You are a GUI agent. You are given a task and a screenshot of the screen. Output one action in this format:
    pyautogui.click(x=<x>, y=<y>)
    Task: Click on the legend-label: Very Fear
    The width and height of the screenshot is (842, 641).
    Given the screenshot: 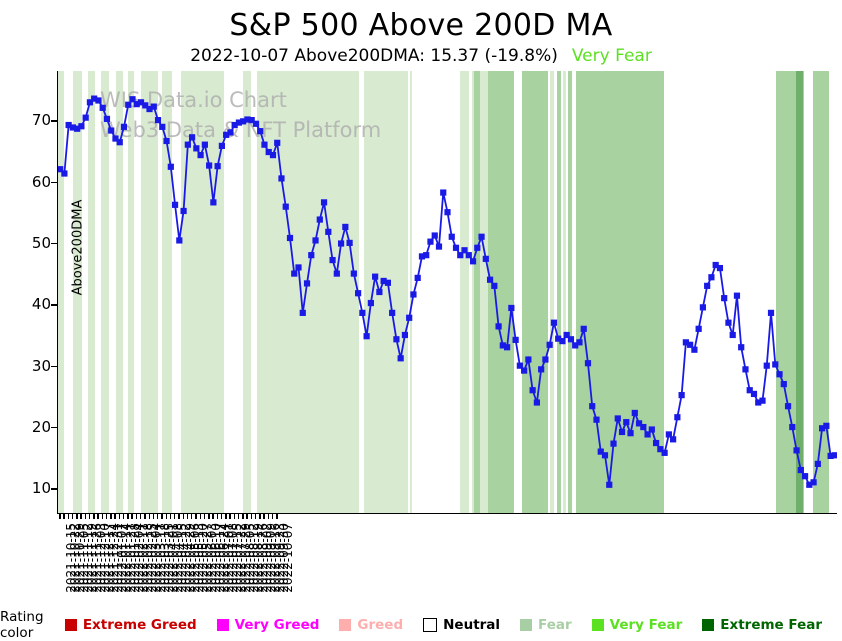 What is the action you would take?
    pyautogui.click(x=646, y=625)
    